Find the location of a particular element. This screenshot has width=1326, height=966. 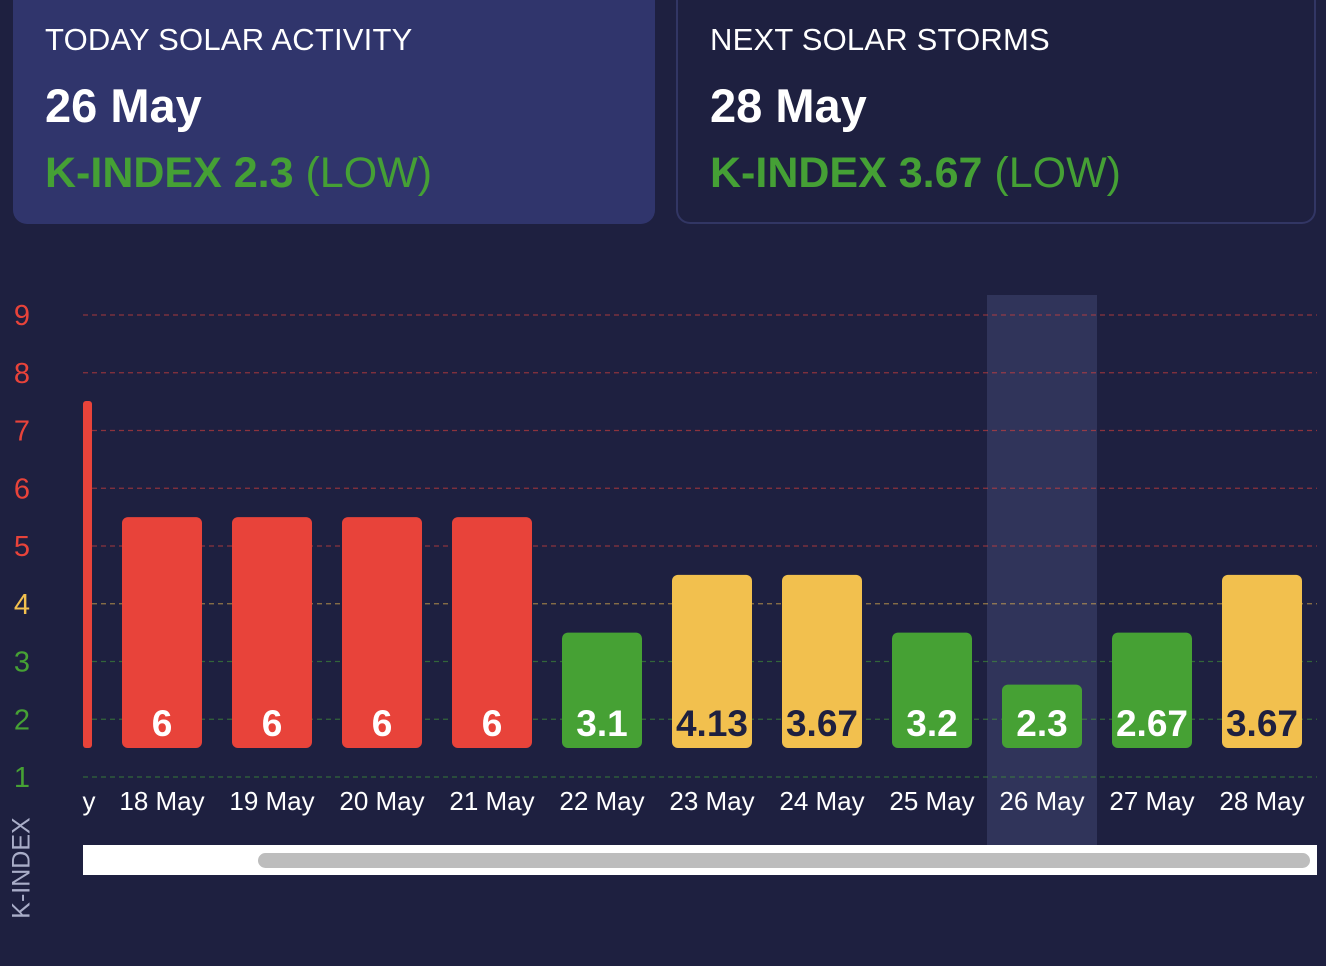

y-tick-label: 8 is located at coordinates (22, 374).